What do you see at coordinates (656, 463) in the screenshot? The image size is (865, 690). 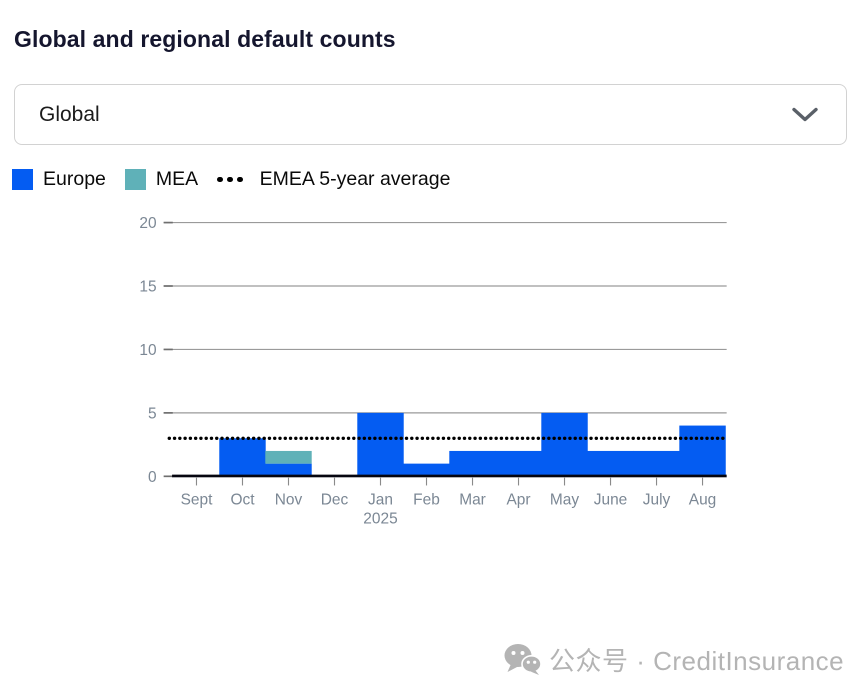 I see `bar-europe-july` at bounding box center [656, 463].